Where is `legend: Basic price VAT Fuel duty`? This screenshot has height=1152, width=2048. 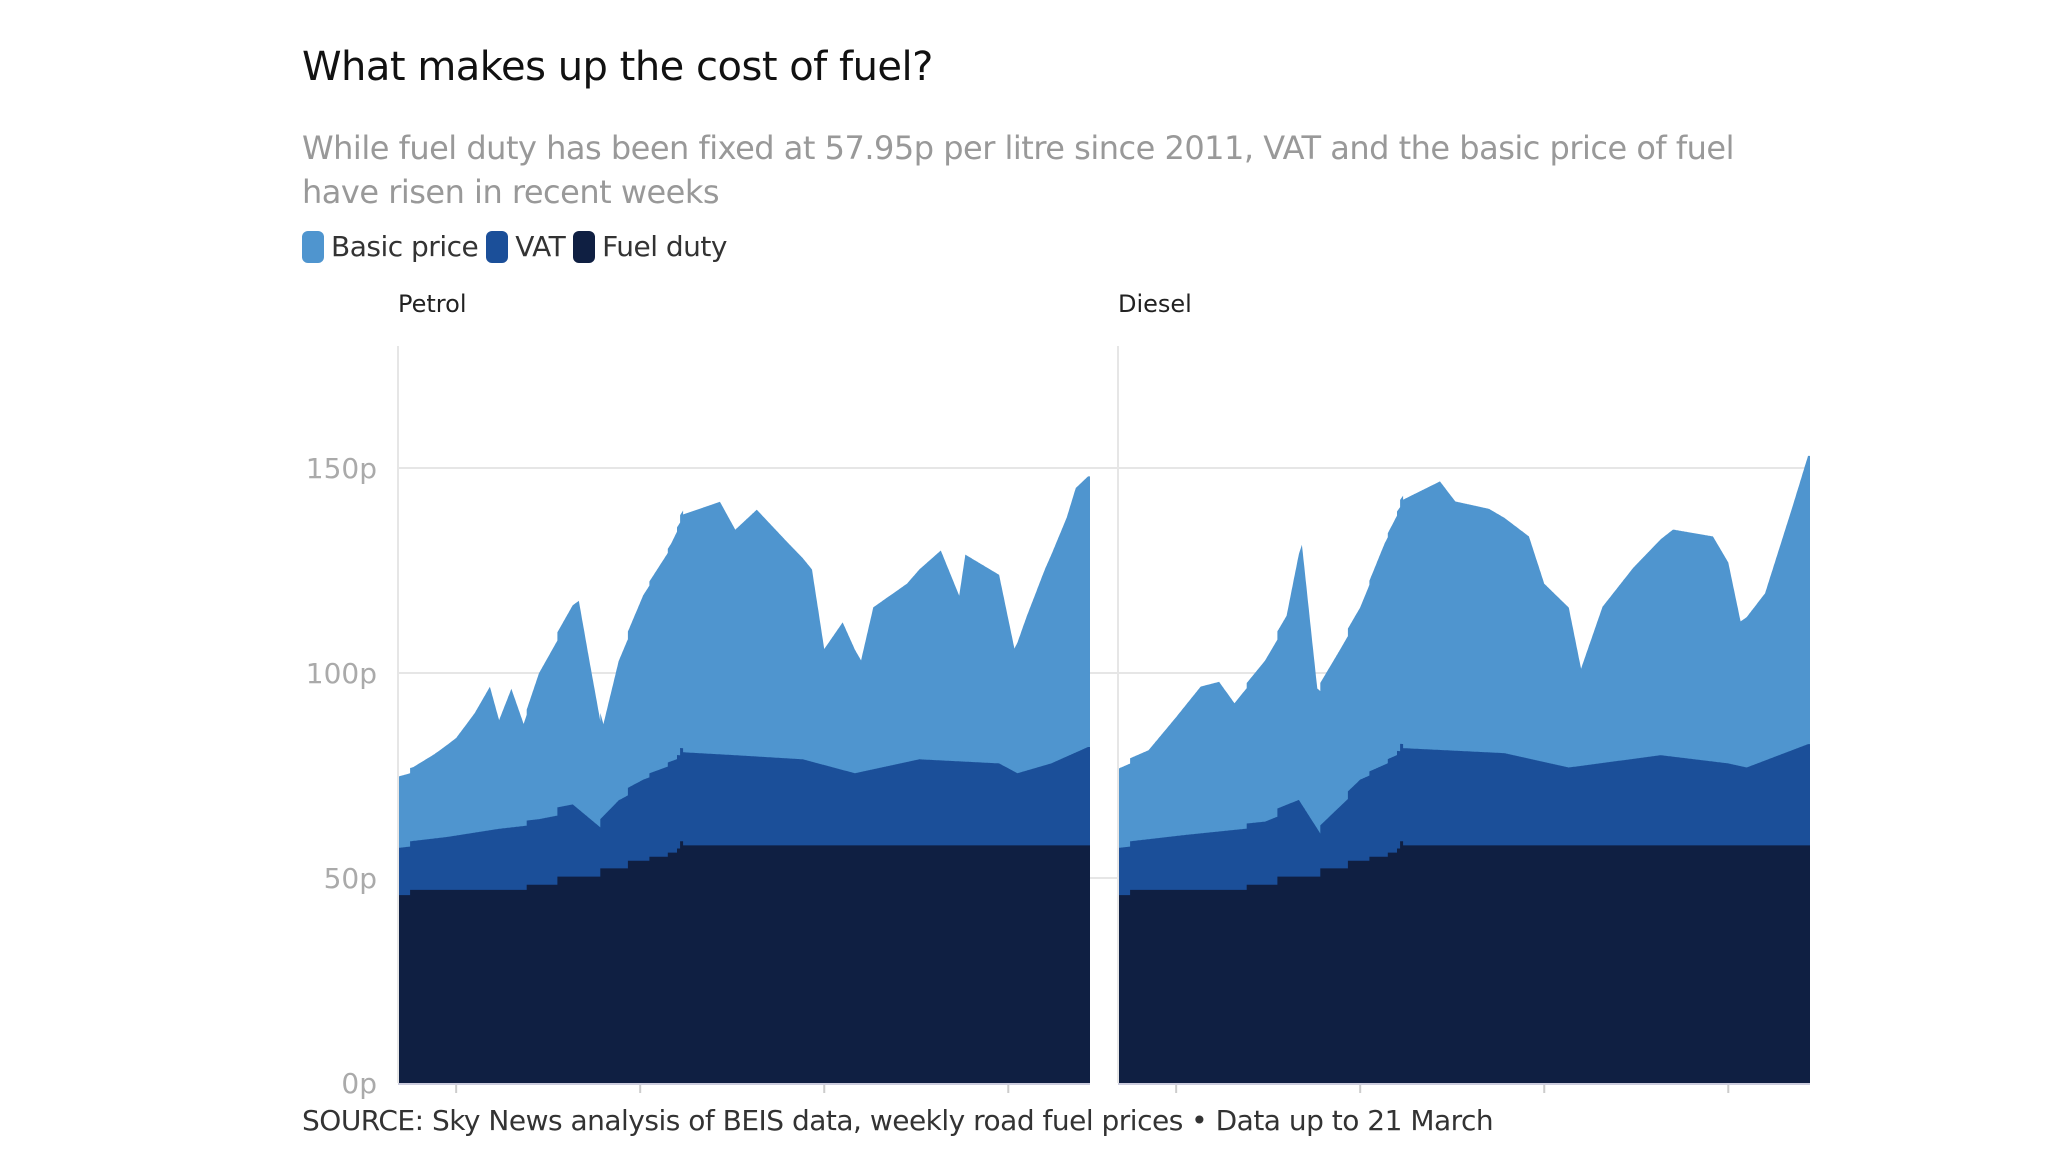
legend: Basic price VAT Fuel duty is located at coordinates (518, 246).